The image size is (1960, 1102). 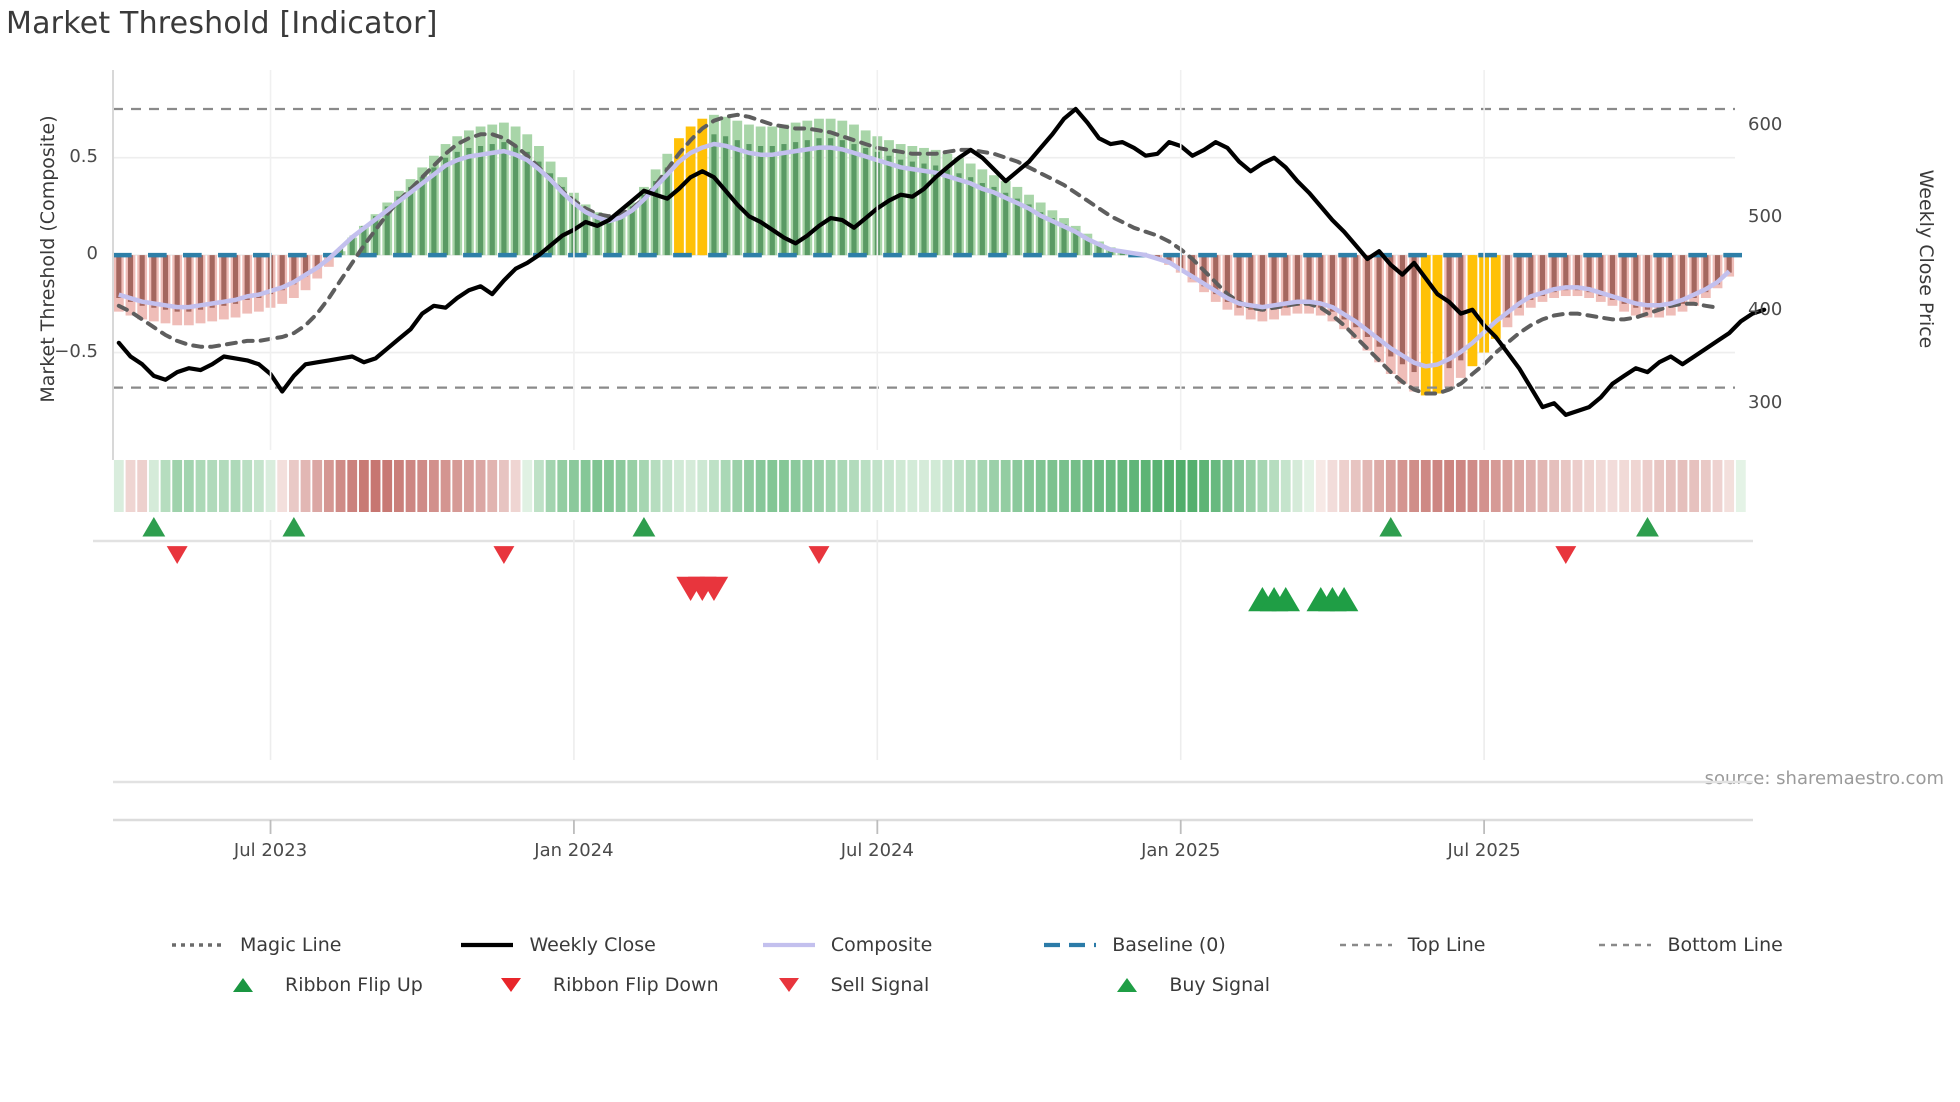 I want to click on legend-label: Weekly Close, so click(x=592, y=945).